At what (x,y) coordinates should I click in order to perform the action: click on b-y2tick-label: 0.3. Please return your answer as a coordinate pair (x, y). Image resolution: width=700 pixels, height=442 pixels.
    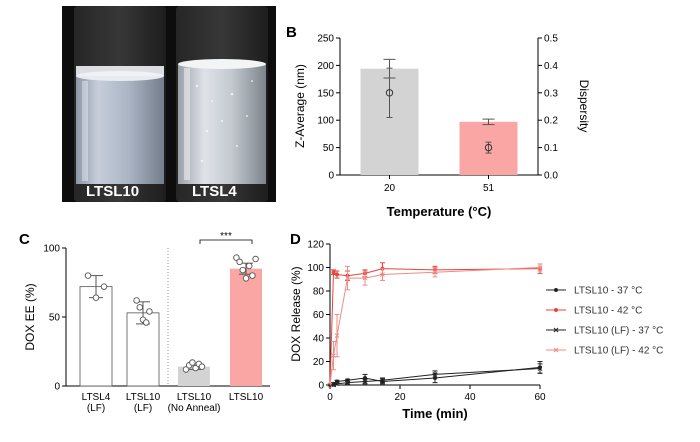
    Looking at the image, I should click on (551, 93).